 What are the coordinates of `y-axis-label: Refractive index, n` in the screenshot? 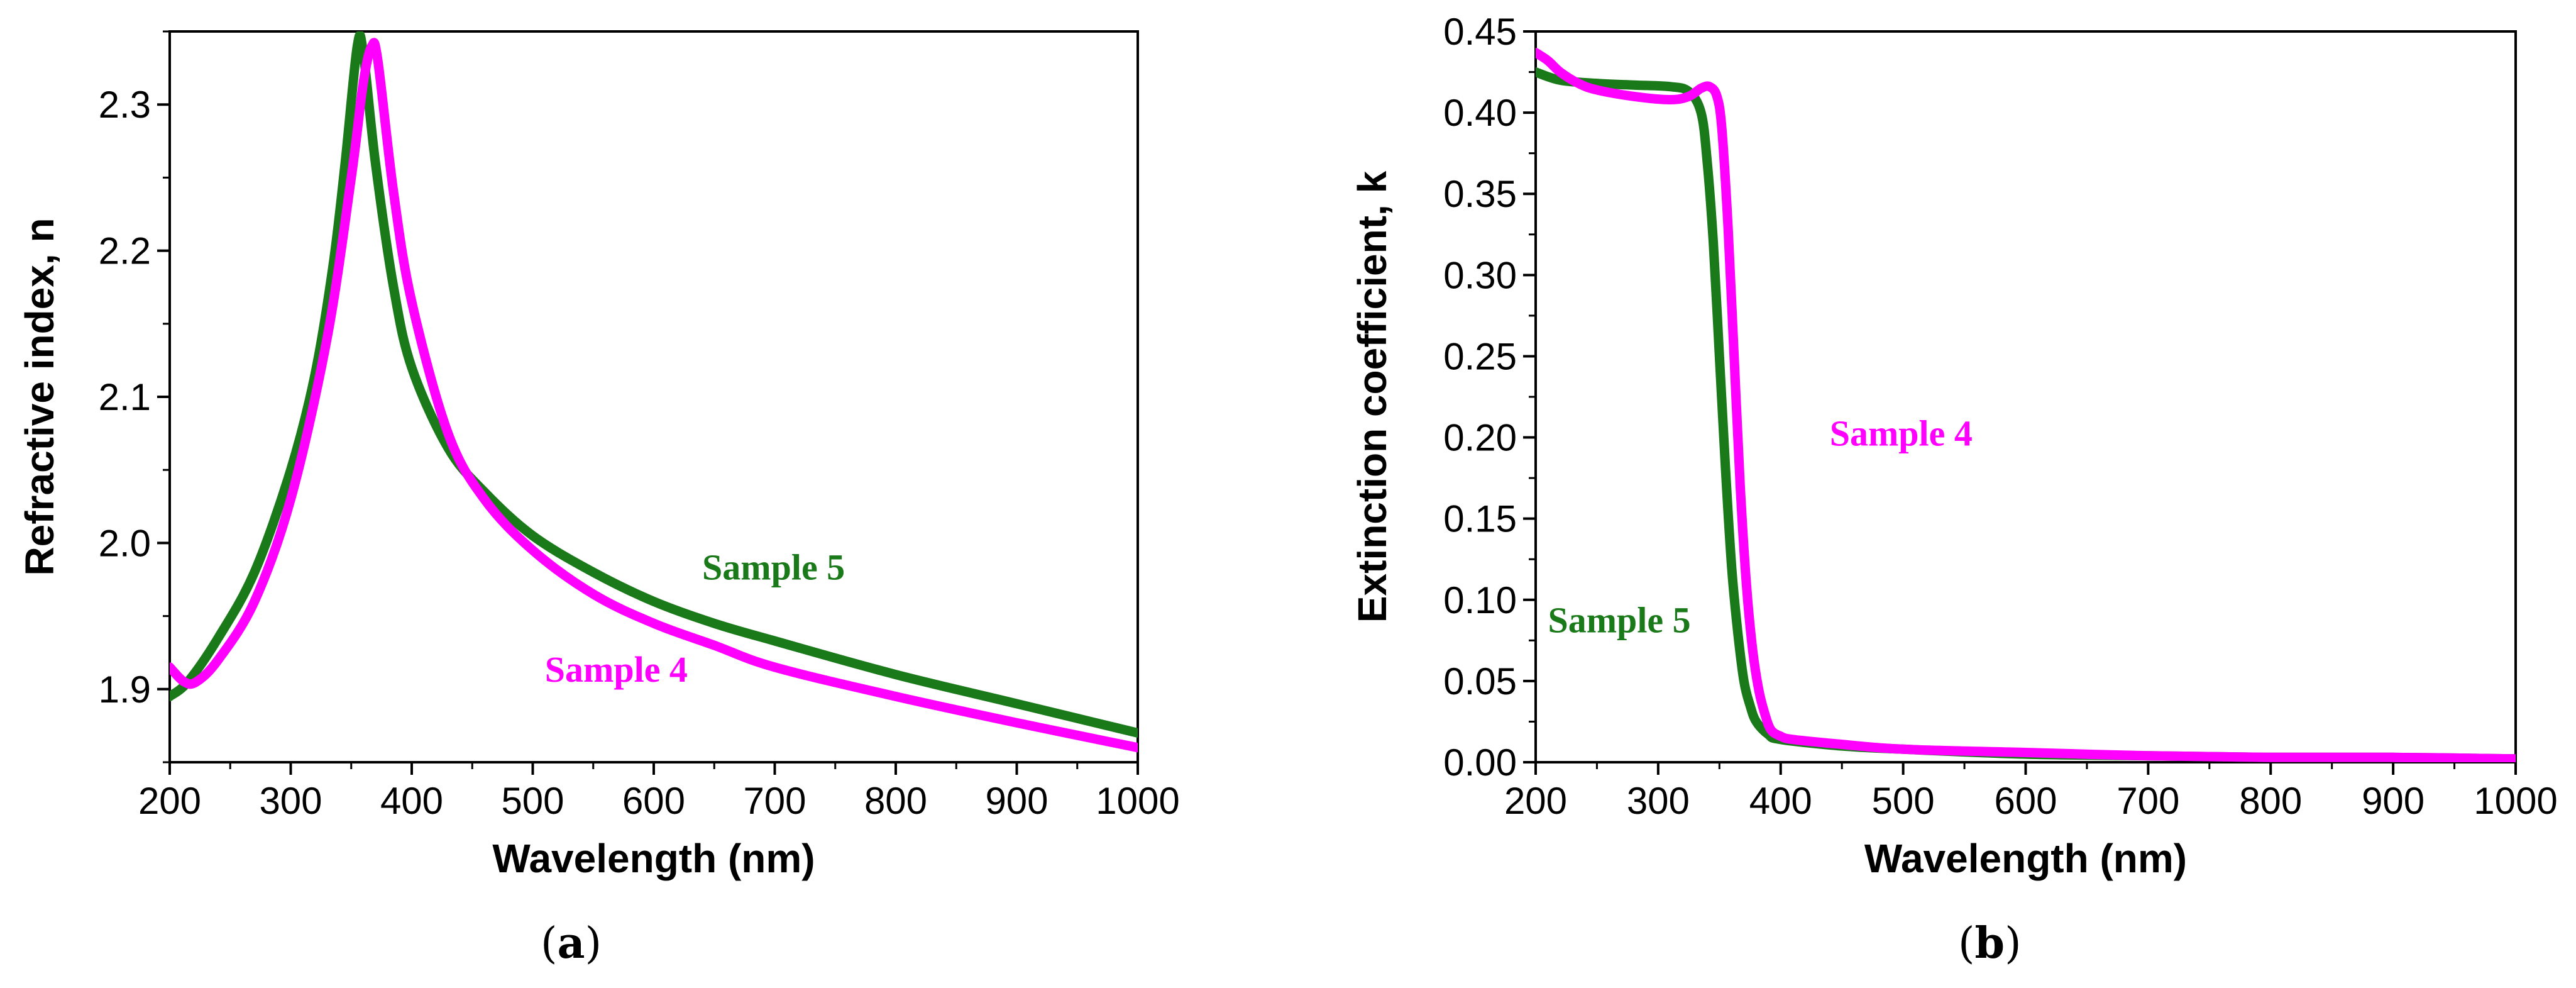 It's located at (39, 397).